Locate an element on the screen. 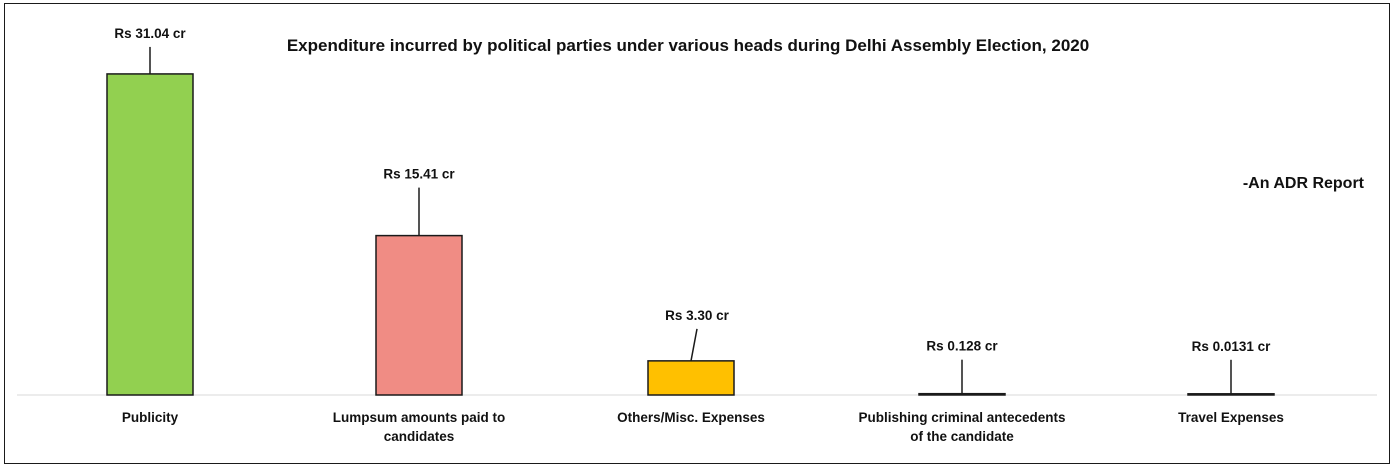 This screenshot has width=1397, height=469. category-label-0: Publicity is located at coordinates (150, 417).